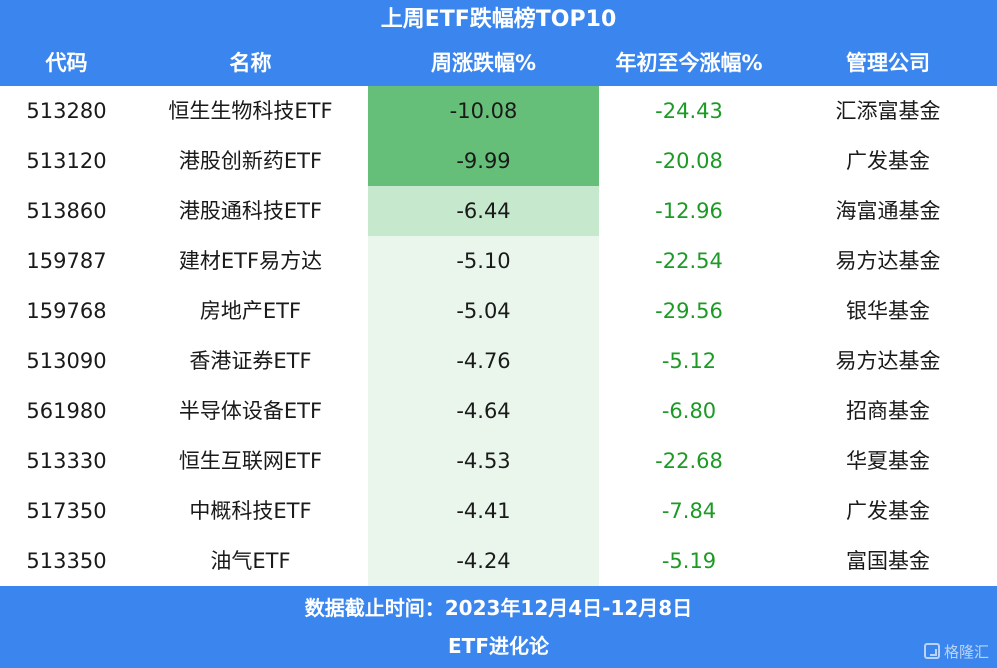 The image size is (997, 668). I want to click on table-row: 159787 建材ETF易方达 -5.10 -22.54 易方达基金, so click(498, 261).